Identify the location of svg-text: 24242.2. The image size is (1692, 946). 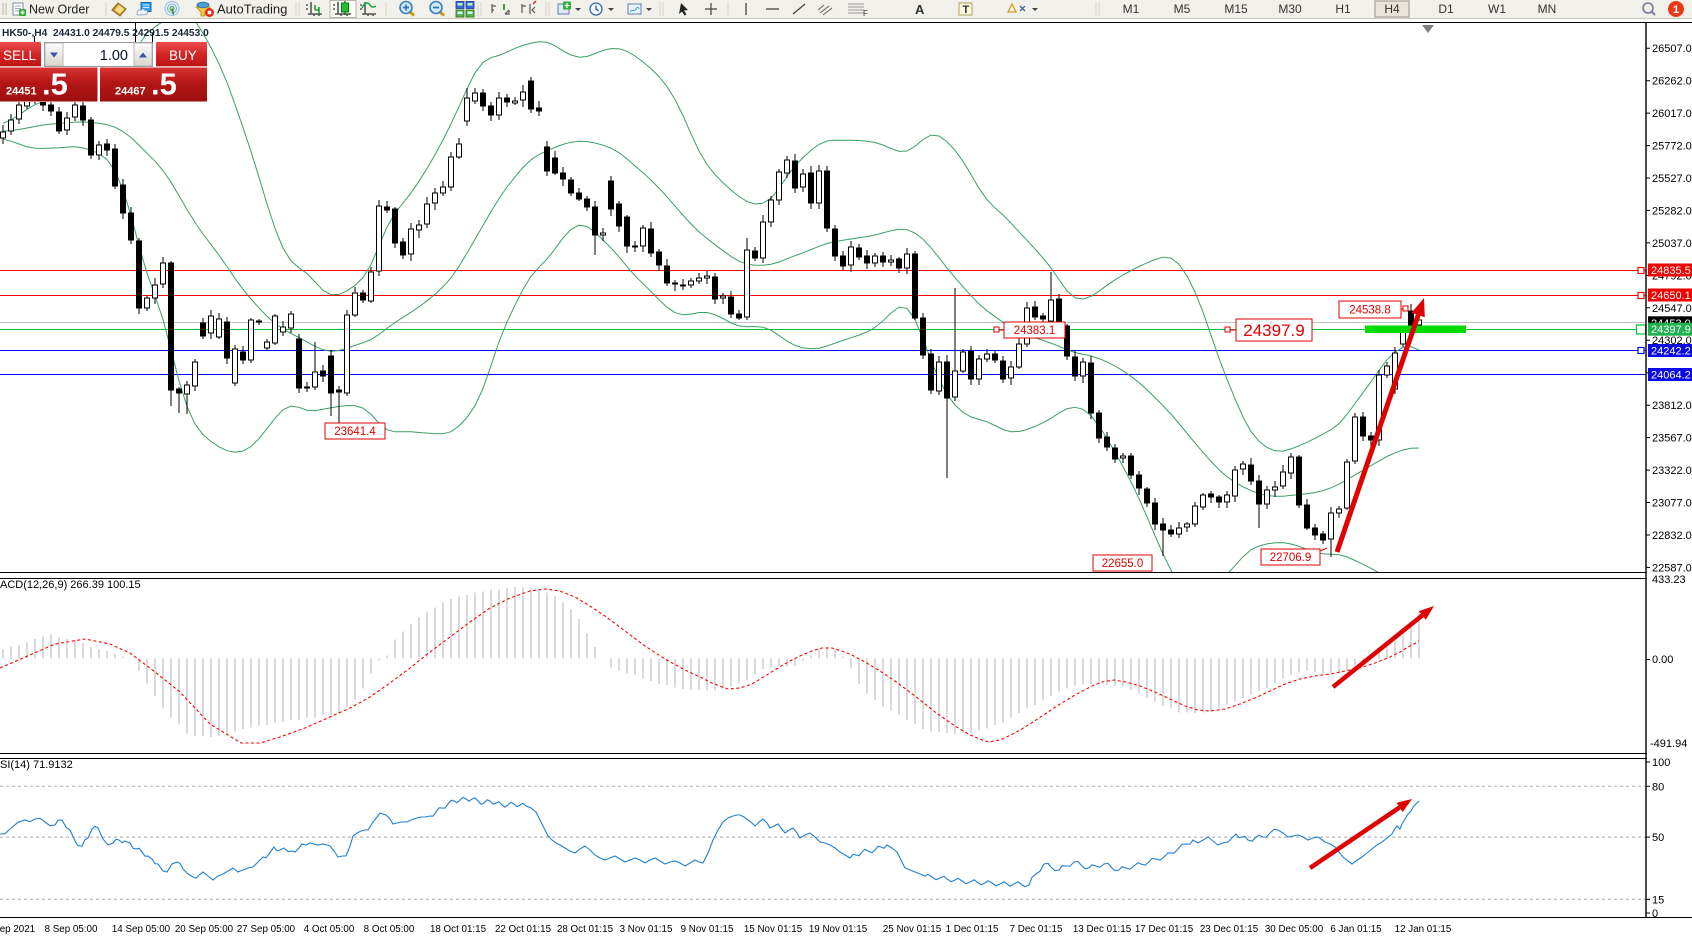
(1671, 352).